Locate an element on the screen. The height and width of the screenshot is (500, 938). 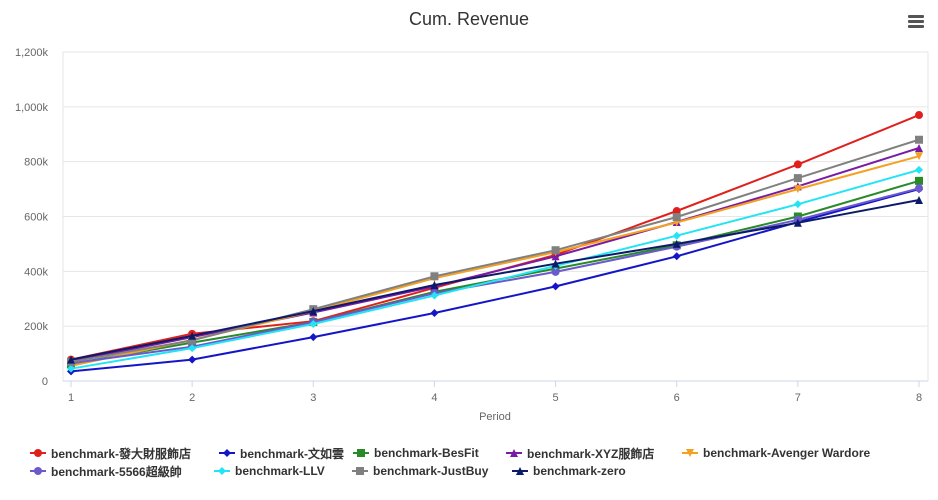
legend-label: benchmark-5566超級帥 is located at coordinates (116, 471).